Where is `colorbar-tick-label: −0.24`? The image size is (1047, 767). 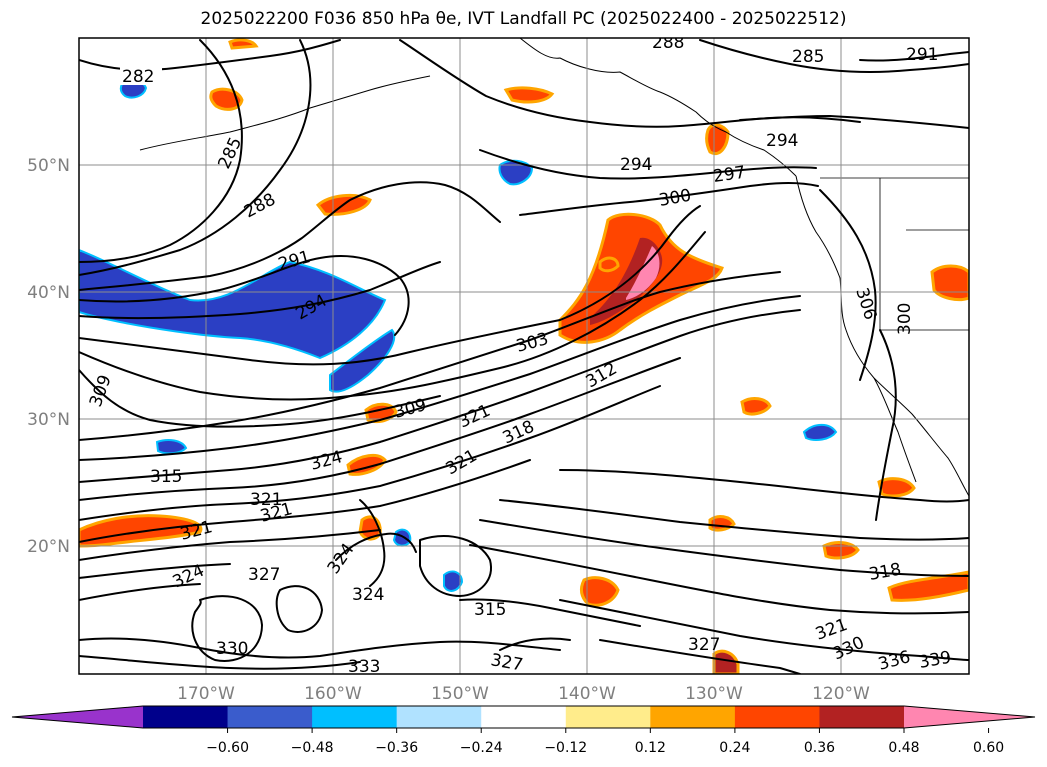
colorbar-tick-label: −0.24 is located at coordinates (481, 748).